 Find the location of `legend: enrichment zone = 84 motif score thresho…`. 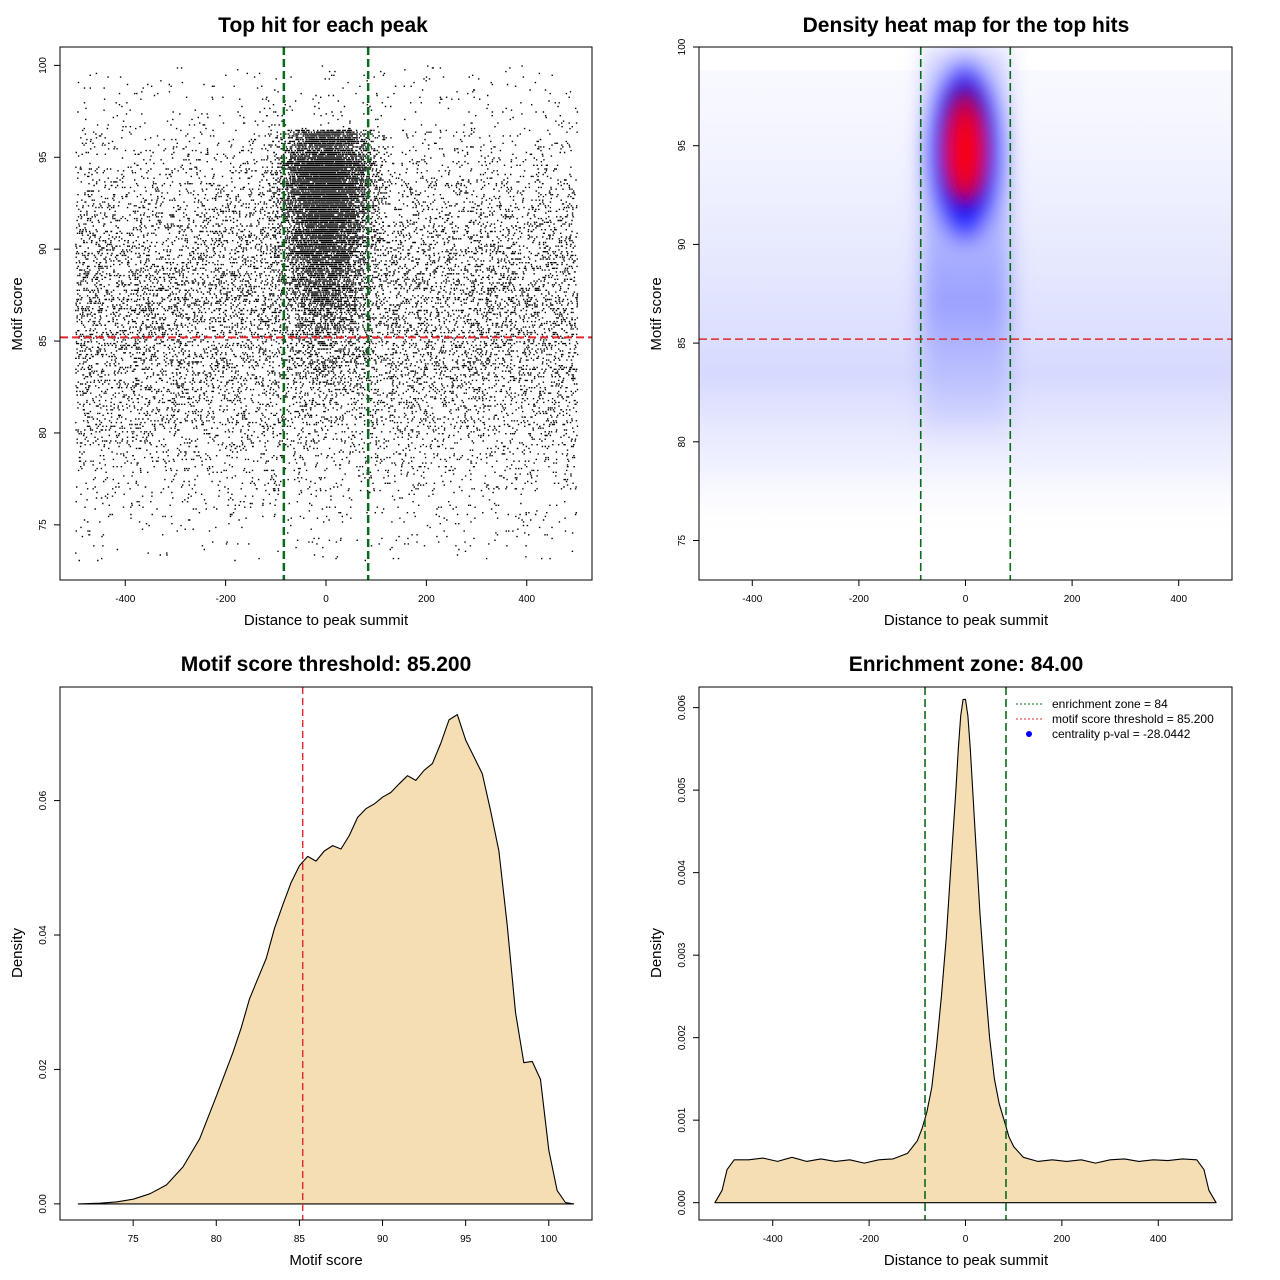

legend: enrichment zone = 84 motif score thresho… is located at coordinates (1115, 719).